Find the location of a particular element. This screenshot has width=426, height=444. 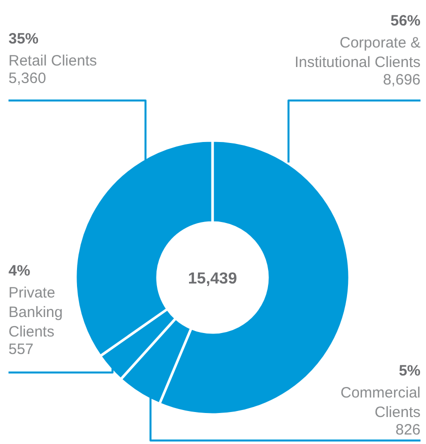

slice-label: Commercial Clients is located at coordinates (380, 403).